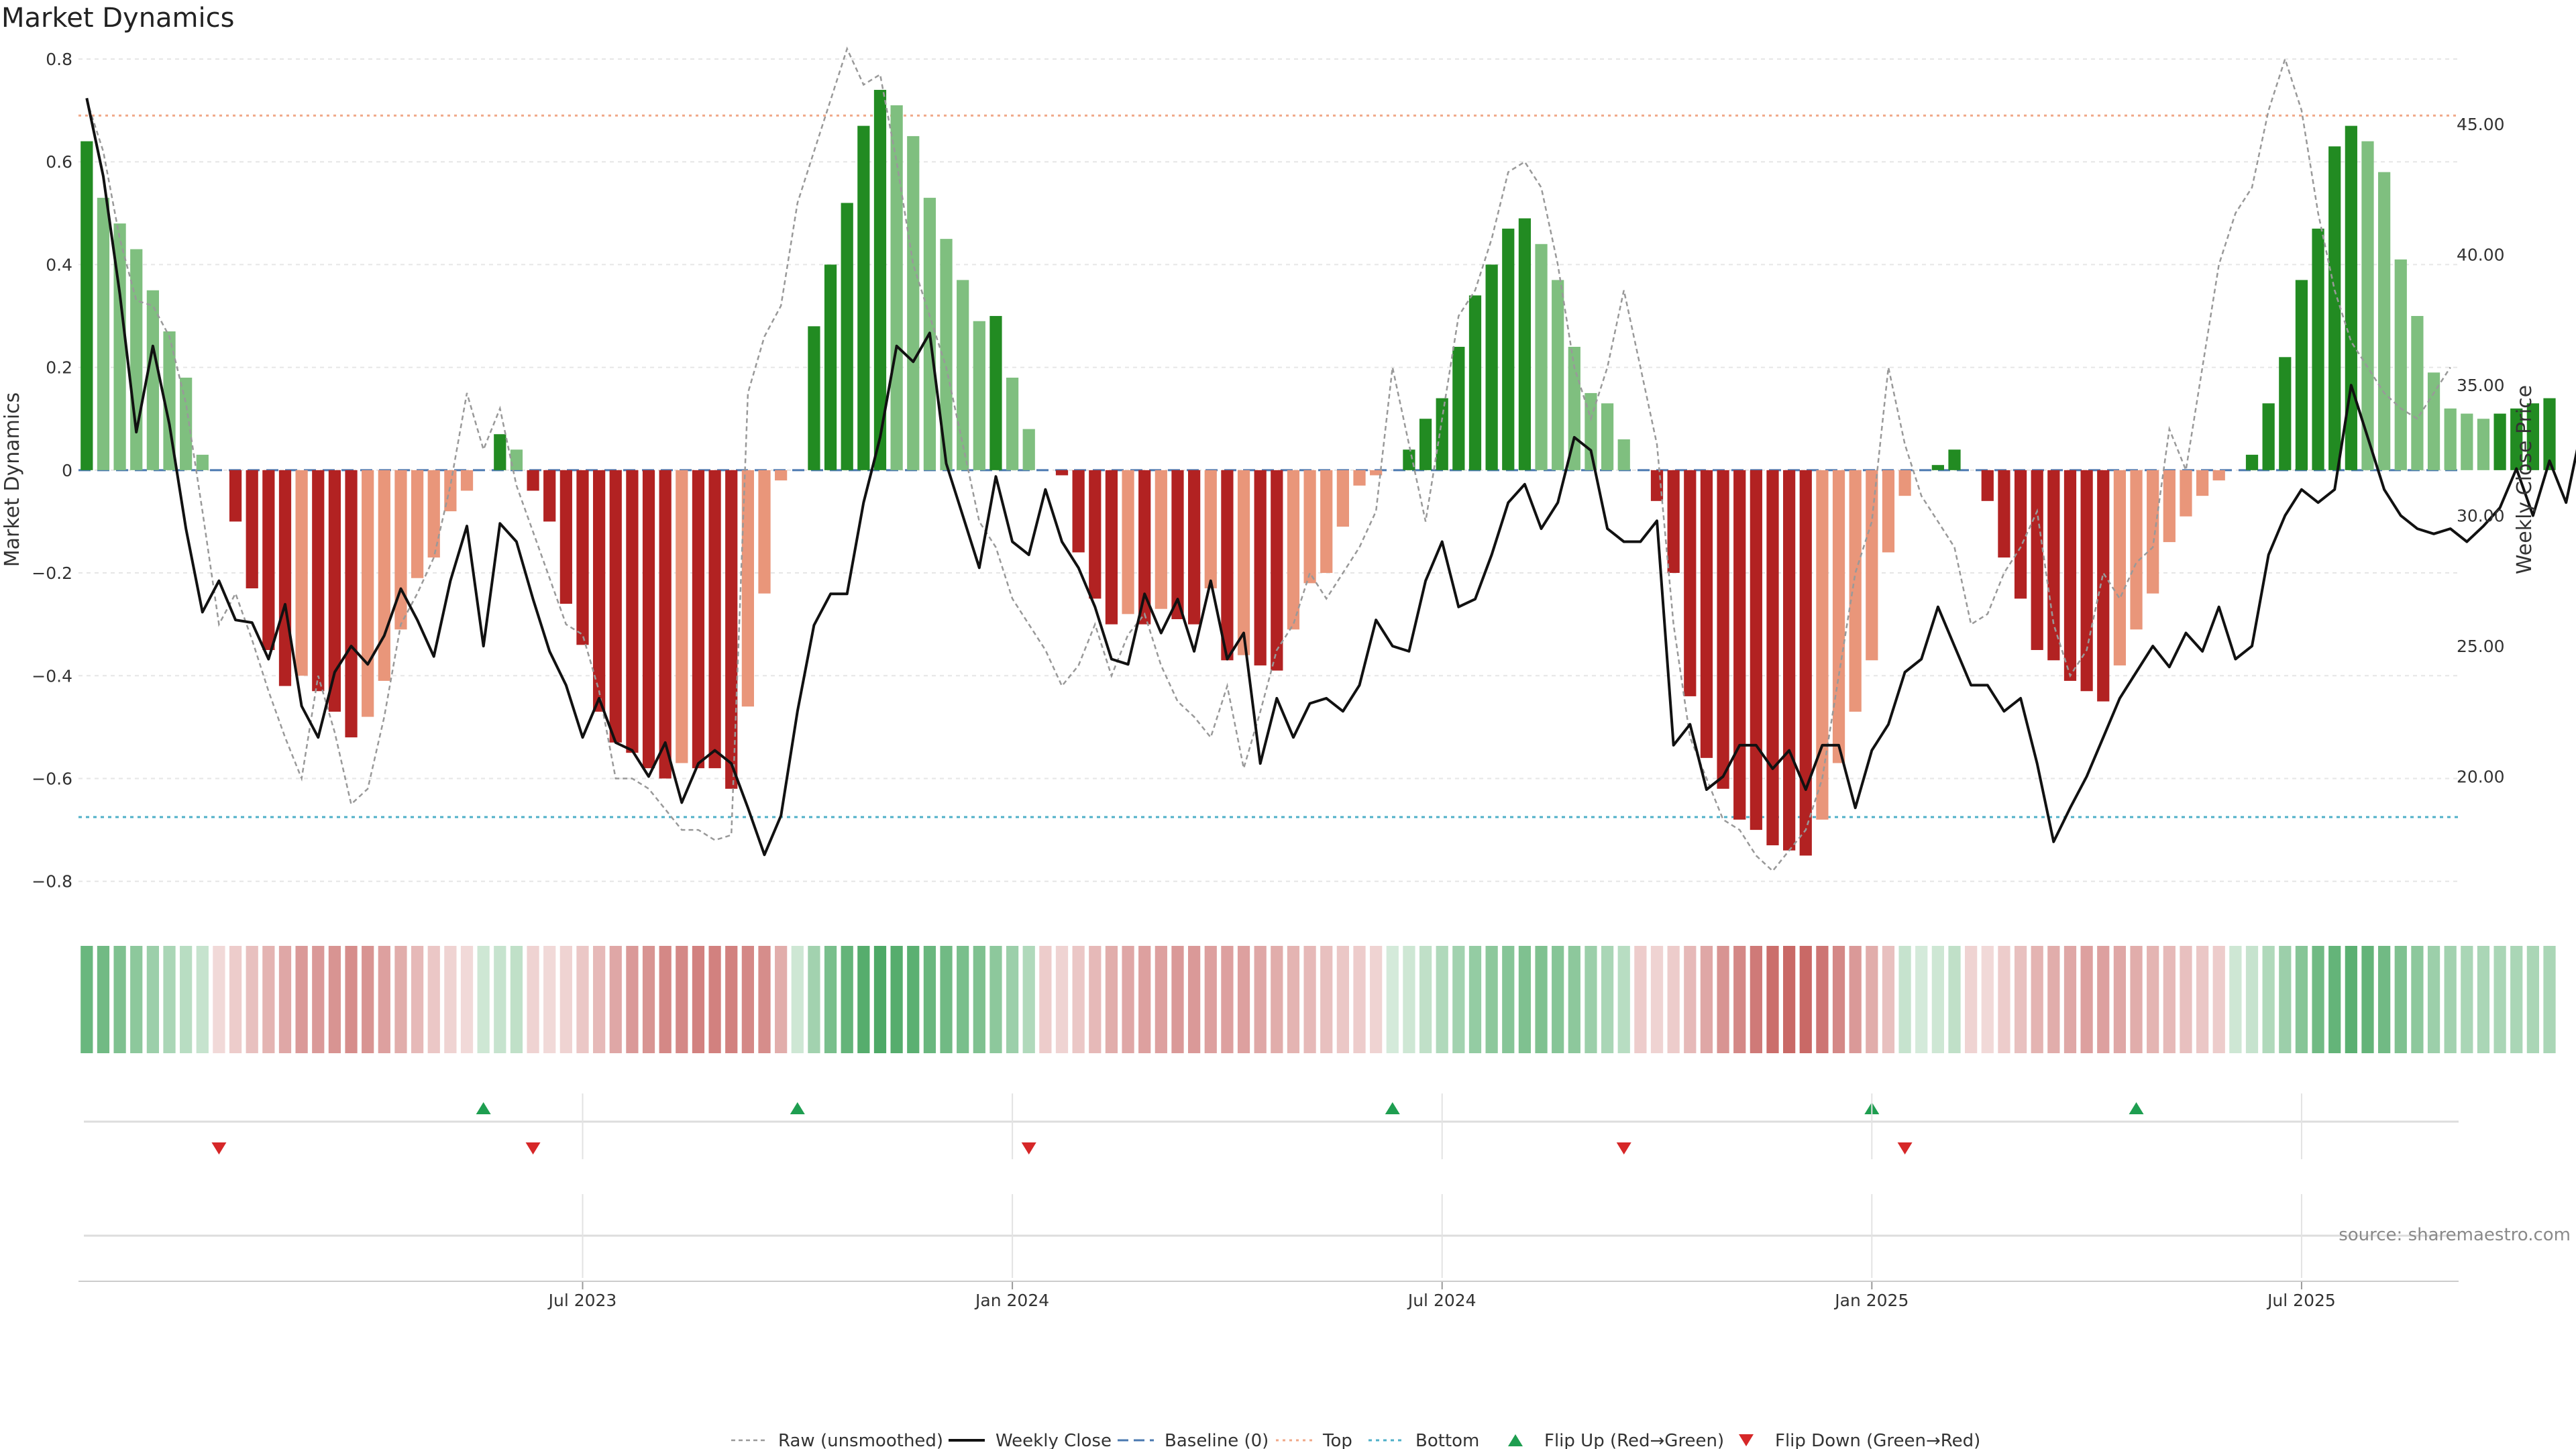 The image size is (2576, 1449). What do you see at coordinates (1337, 1440) in the screenshot?
I see `legend-label: Top` at bounding box center [1337, 1440].